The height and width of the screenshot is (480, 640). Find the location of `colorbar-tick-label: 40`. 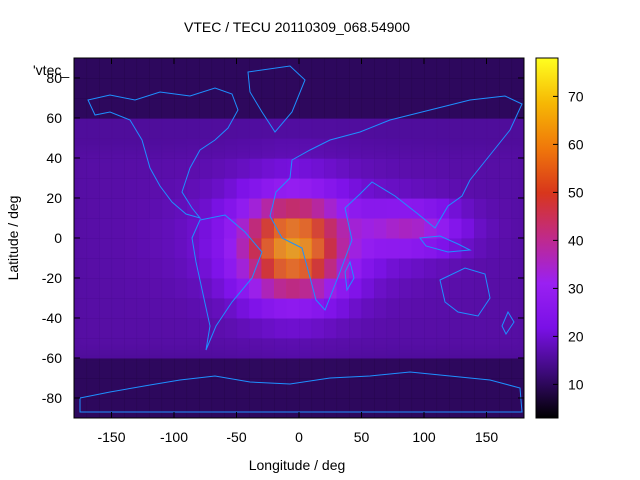

colorbar-tick-label: 40 is located at coordinates (576, 240).